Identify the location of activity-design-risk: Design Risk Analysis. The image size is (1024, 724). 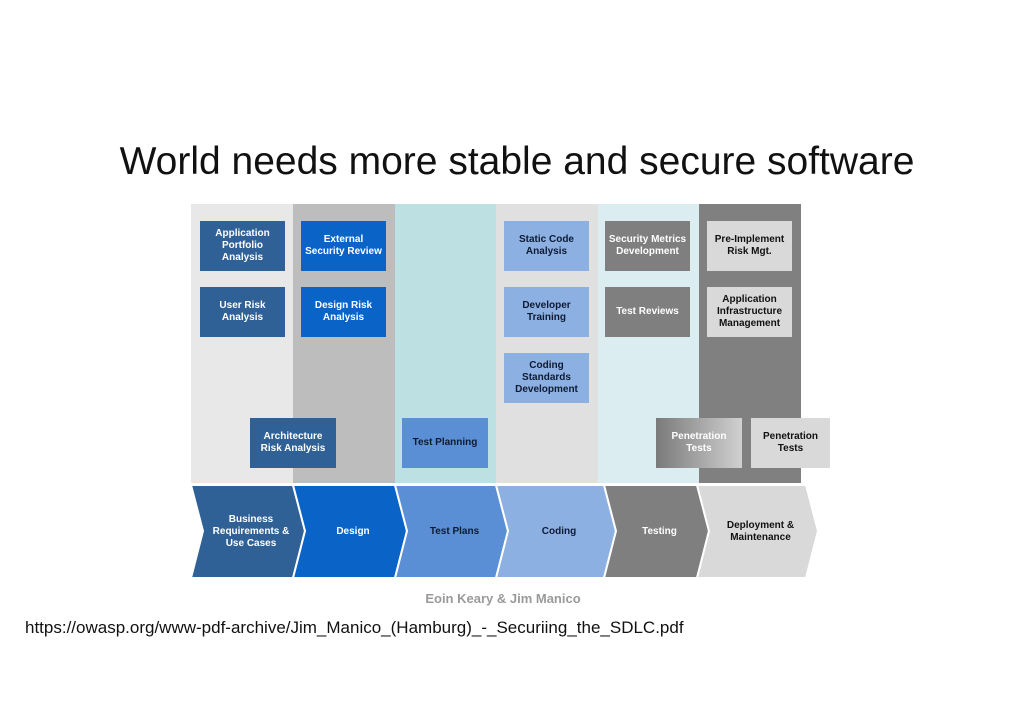
(343, 312).